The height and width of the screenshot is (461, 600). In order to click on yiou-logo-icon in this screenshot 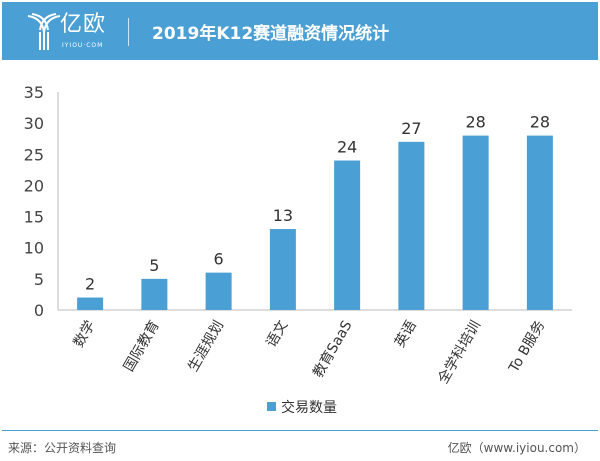, I will do `click(44, 31)`.